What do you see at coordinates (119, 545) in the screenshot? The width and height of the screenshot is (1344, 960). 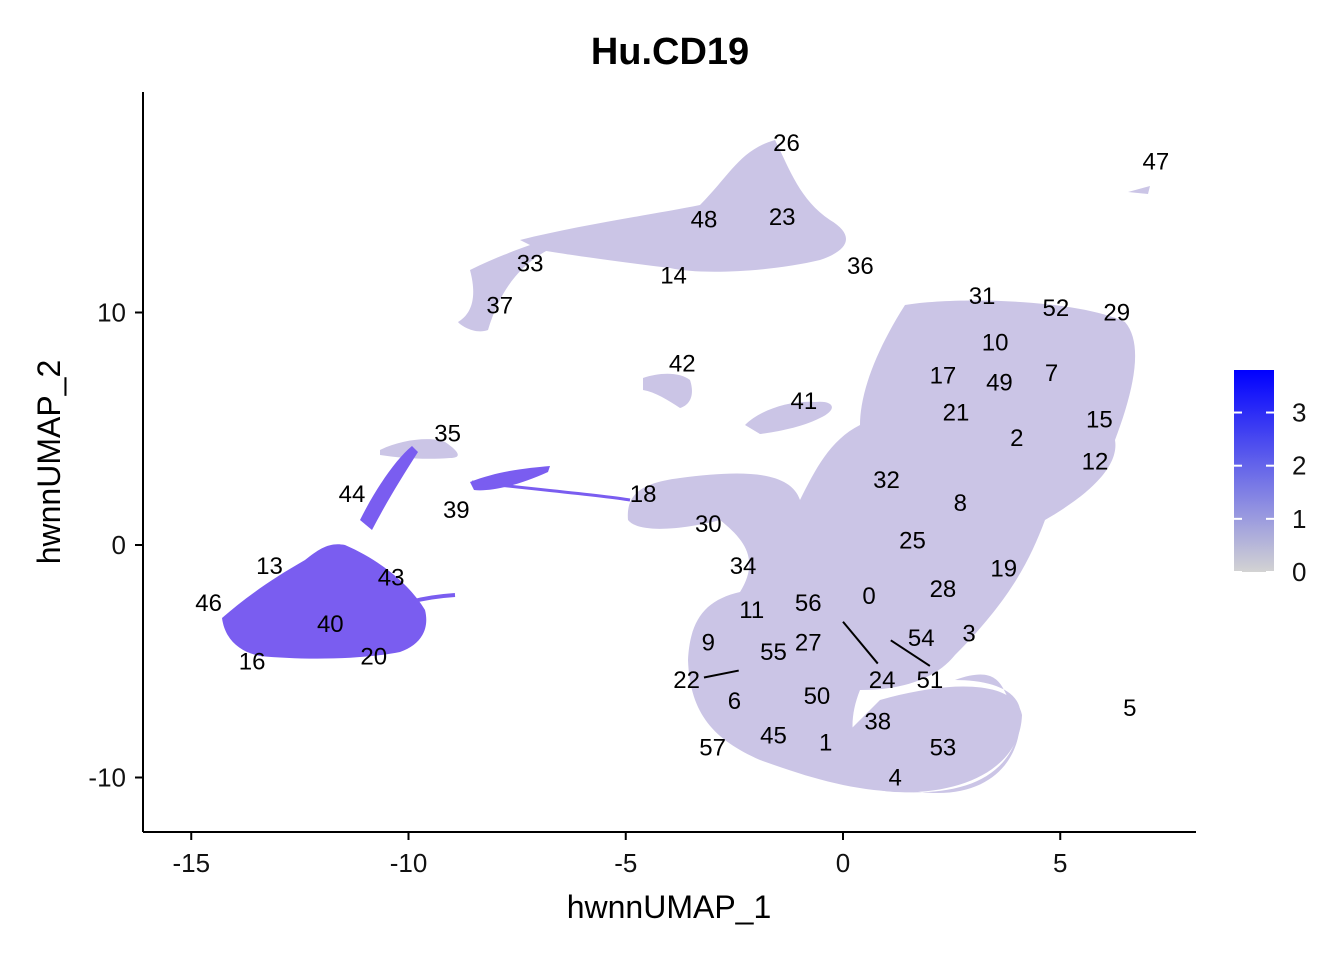 I see `y-tick-label: 0` at bounding box center [119, 545].